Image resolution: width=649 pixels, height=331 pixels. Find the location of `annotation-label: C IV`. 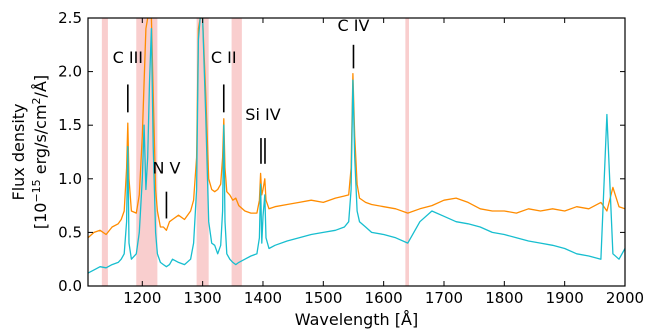

annotation-label: C IV is located at coordinates (354, 25).